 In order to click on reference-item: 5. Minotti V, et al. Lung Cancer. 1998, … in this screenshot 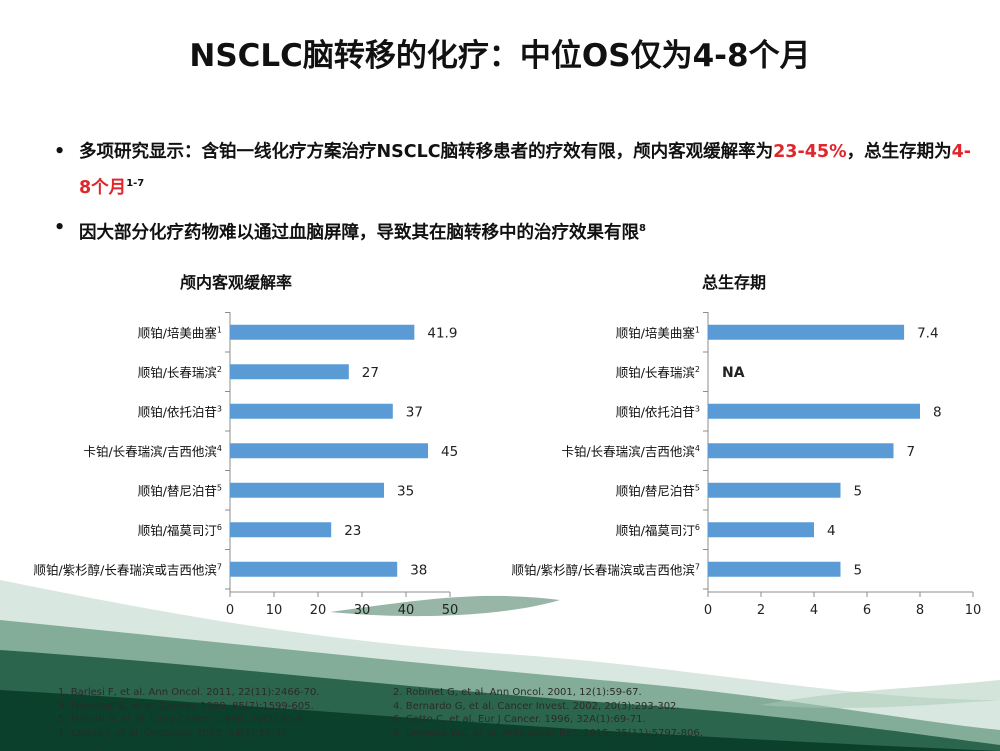, I will do `click(182, 719)`.